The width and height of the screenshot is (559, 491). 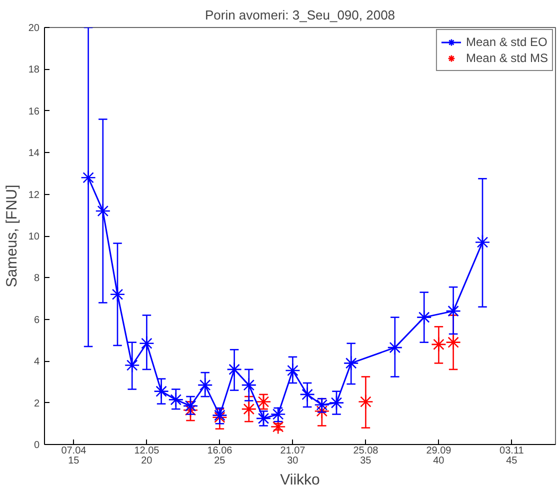 I want to click on y-tick-label: 10, so click(x=34, y=237).